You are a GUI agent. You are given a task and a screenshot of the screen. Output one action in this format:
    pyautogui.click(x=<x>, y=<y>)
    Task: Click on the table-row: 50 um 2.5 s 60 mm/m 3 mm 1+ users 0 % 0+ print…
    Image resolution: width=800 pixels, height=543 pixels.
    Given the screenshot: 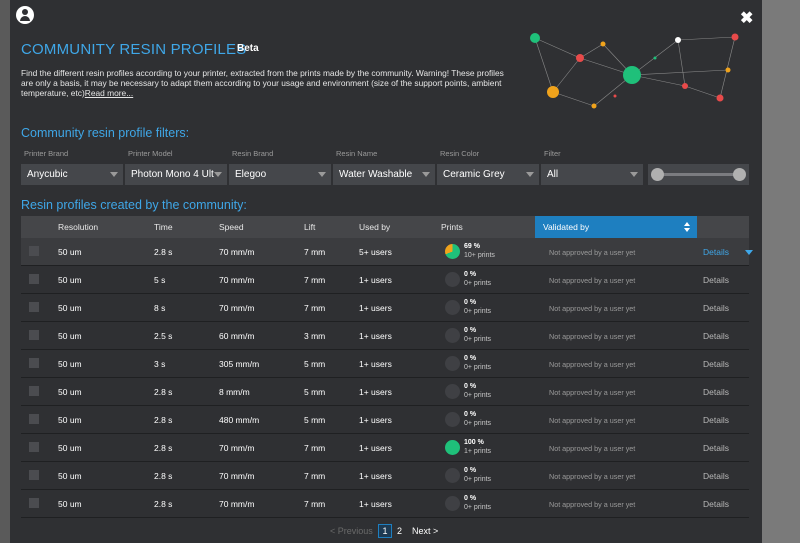 What is the action you would take?
    pyautogui.click(x=385, y=336)
    